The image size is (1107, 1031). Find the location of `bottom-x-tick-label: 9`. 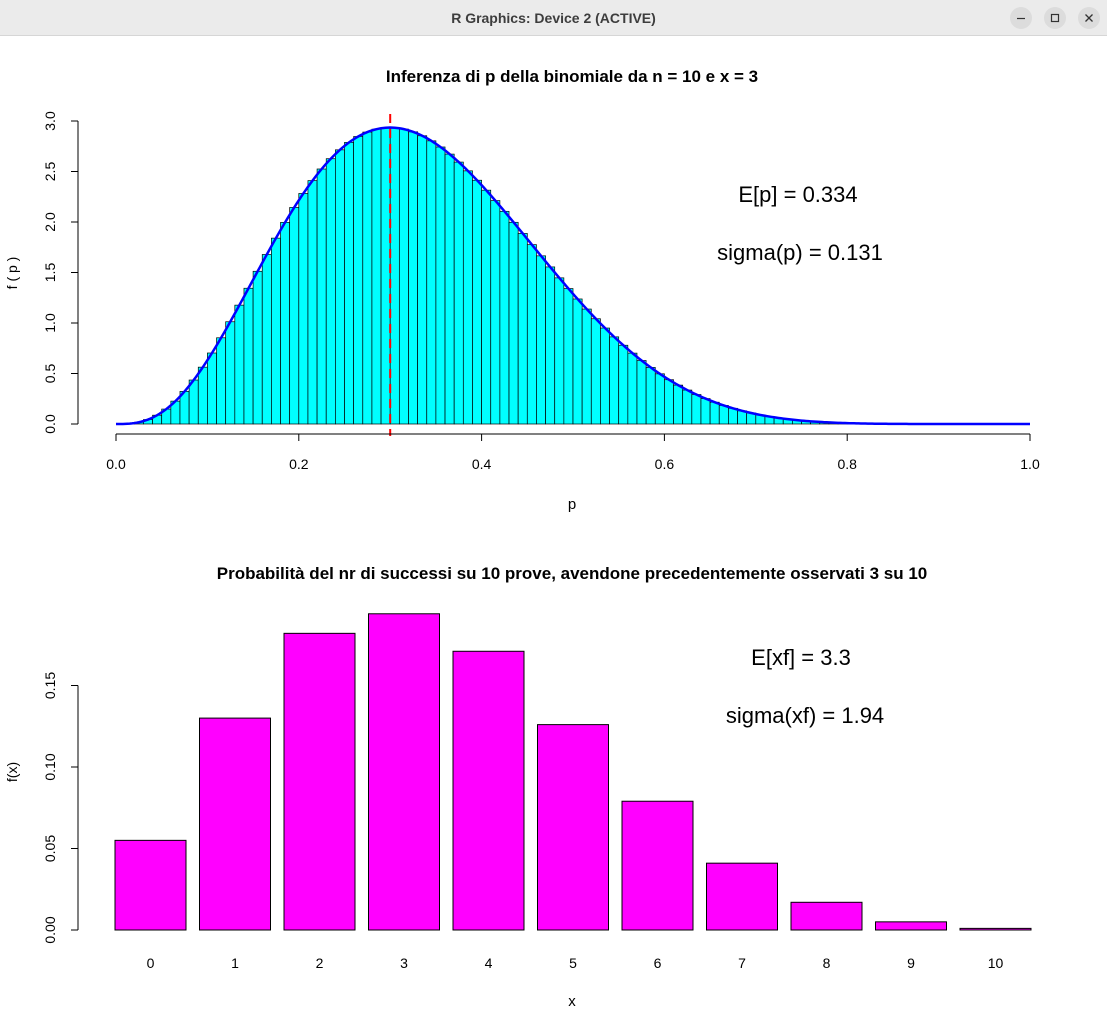

bottom-x-tick-label: 9 is located at coordinates (911, 963).